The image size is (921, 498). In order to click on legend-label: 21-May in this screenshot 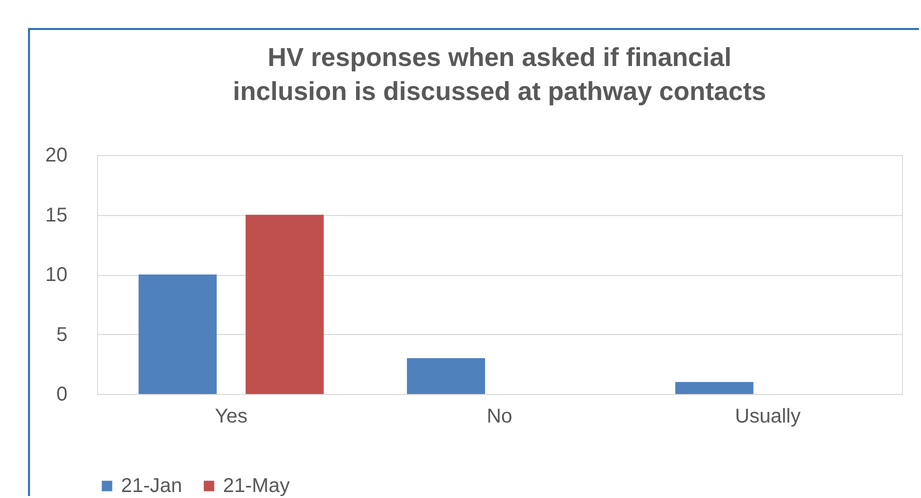, I will do `click(256, 486)`.